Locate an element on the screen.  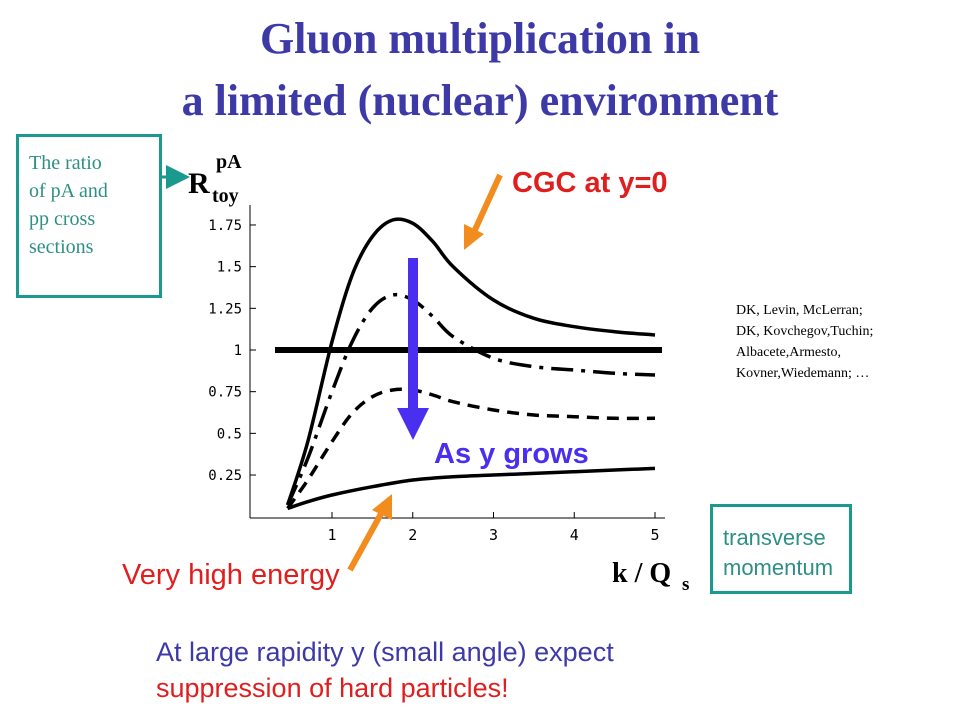
ratio-note-box: The ratio of pA and pp cross sections is located at coordinates (89, 216).